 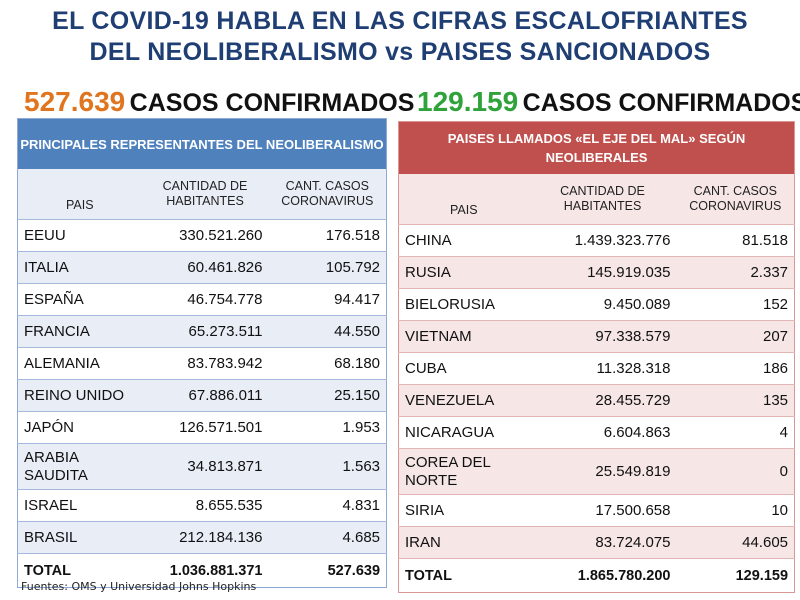 What do you see at coordinates (205, 505) in the screenshot?
I see `population-cell: 8.655.535` at bounding box center [205, 505].